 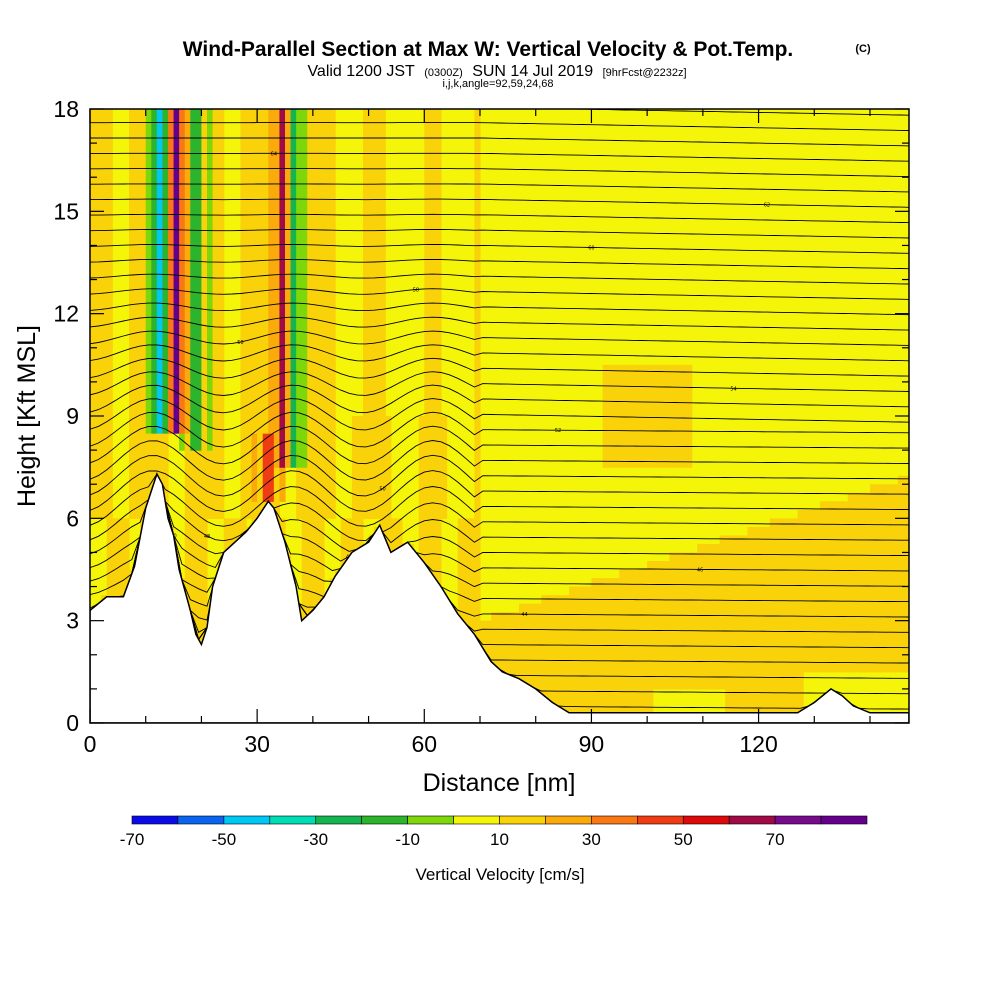 What do you see at coordinates (27, 416) in the screenshot?
I see `y-axis-title: Height [Kft MSL]` at bounding box center [27, 416].